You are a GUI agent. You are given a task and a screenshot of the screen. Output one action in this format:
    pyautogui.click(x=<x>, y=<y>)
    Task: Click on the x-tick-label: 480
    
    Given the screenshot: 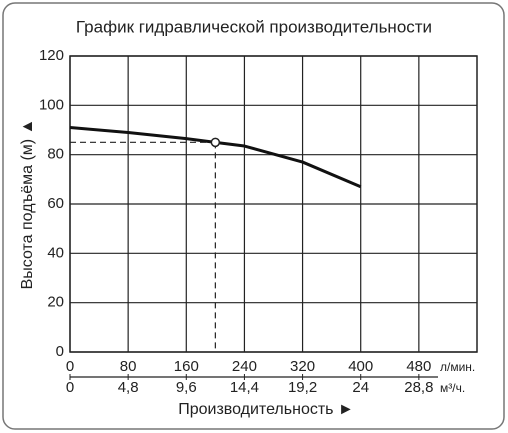 What is the action you would take?
    pyautogui.click(x=418, y=366)
    